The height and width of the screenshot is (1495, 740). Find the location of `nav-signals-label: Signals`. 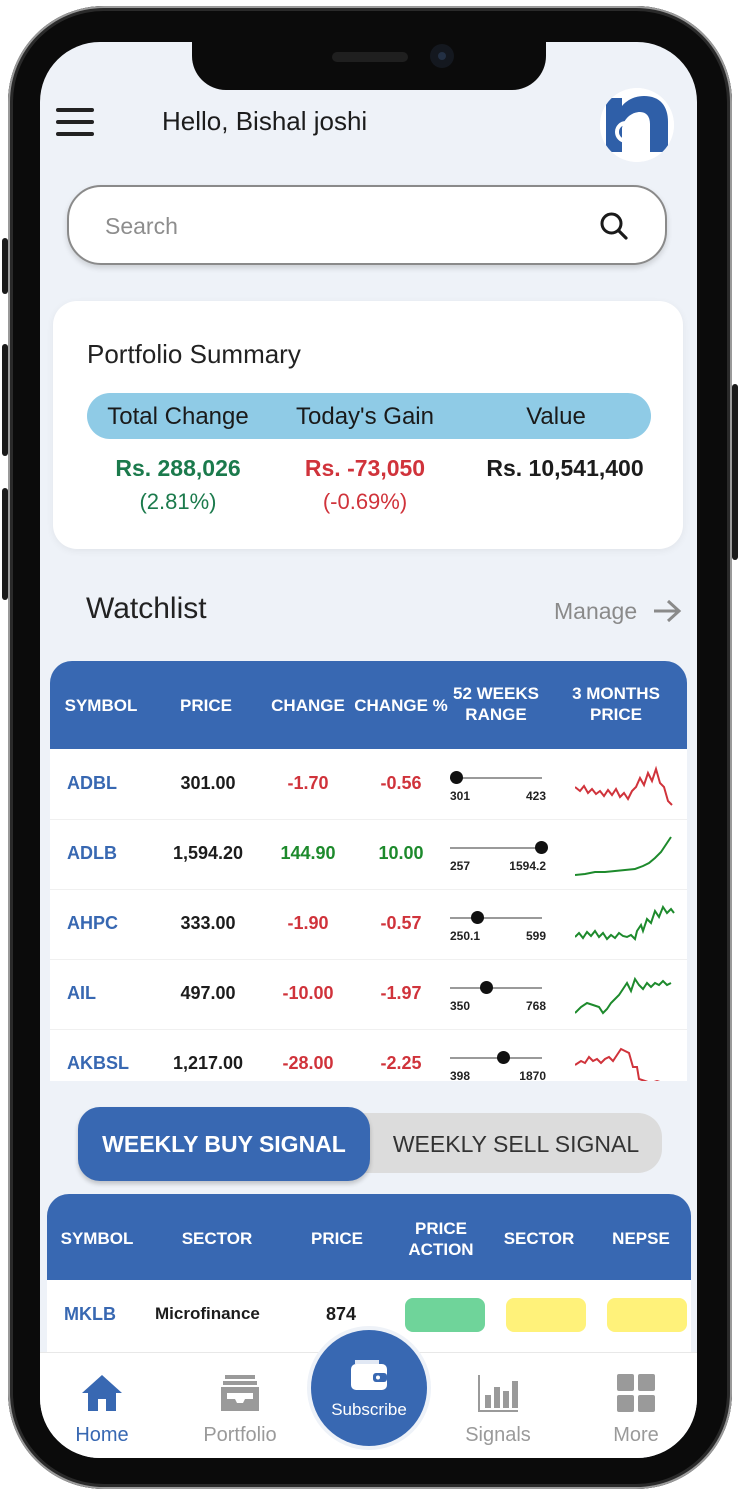

nav-signals-label: Signals is located at coordinates (498, 1435).